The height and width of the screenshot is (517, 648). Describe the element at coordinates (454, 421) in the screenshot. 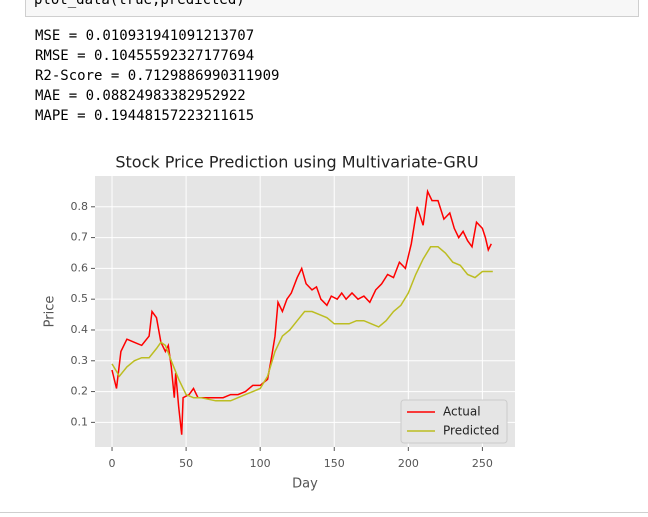

I see `legend-box` at that location.